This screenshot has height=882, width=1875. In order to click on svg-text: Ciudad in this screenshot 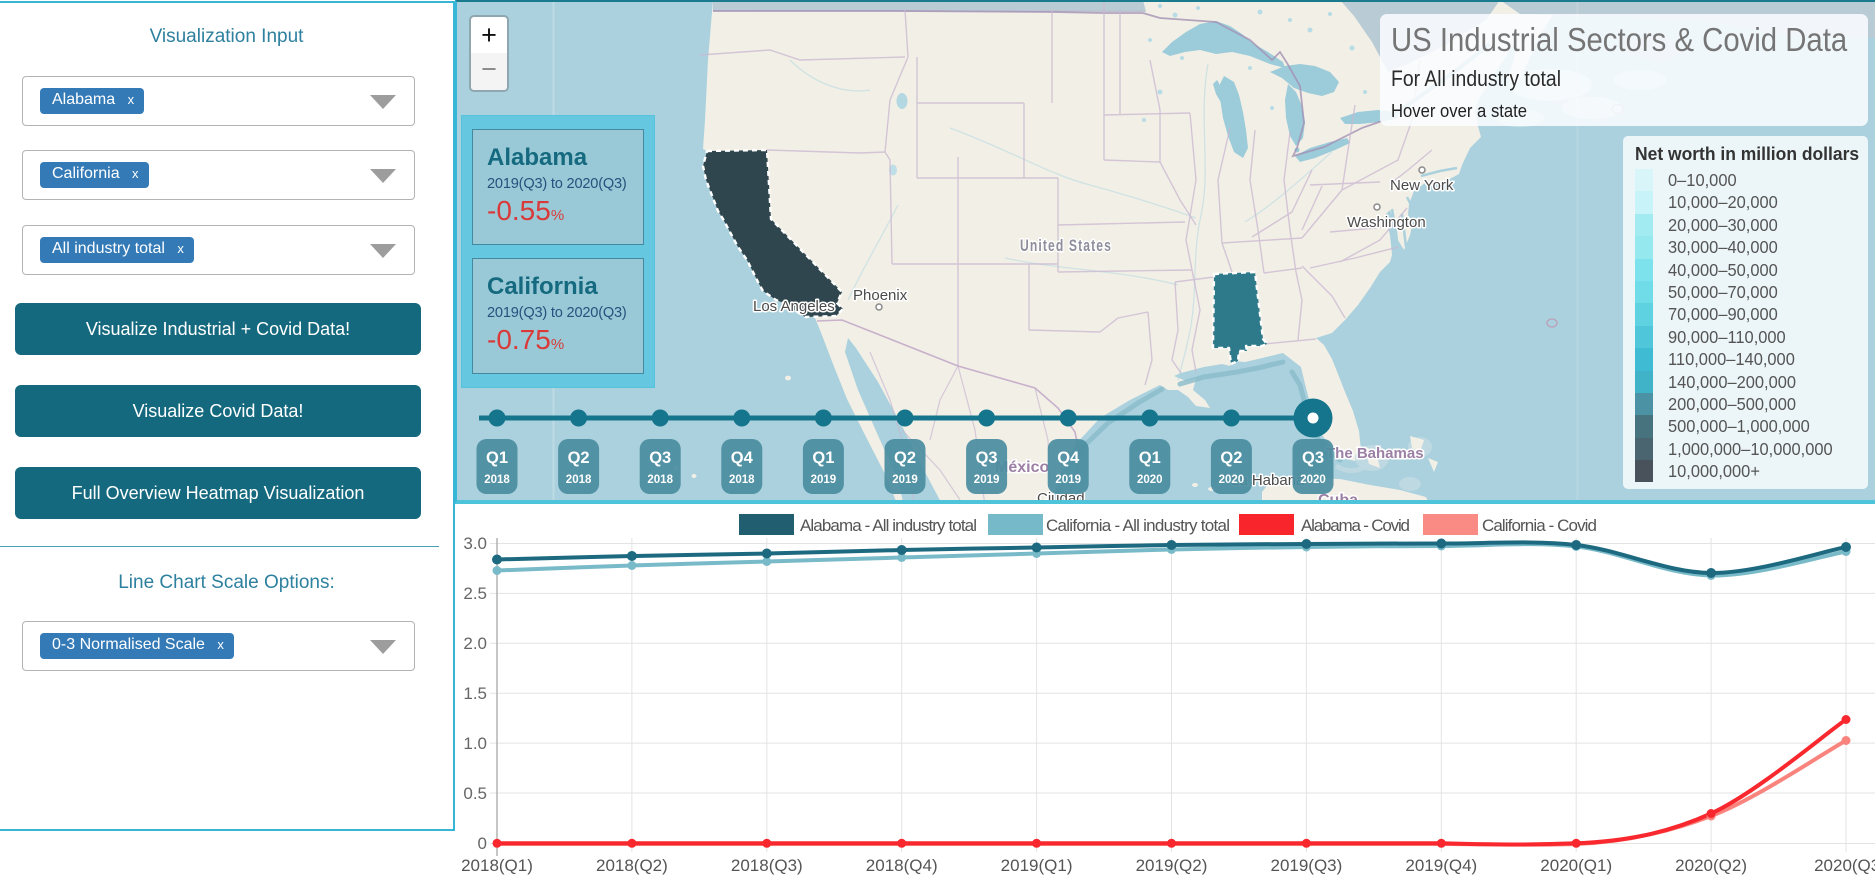, I will do `click(1061, 497)`.